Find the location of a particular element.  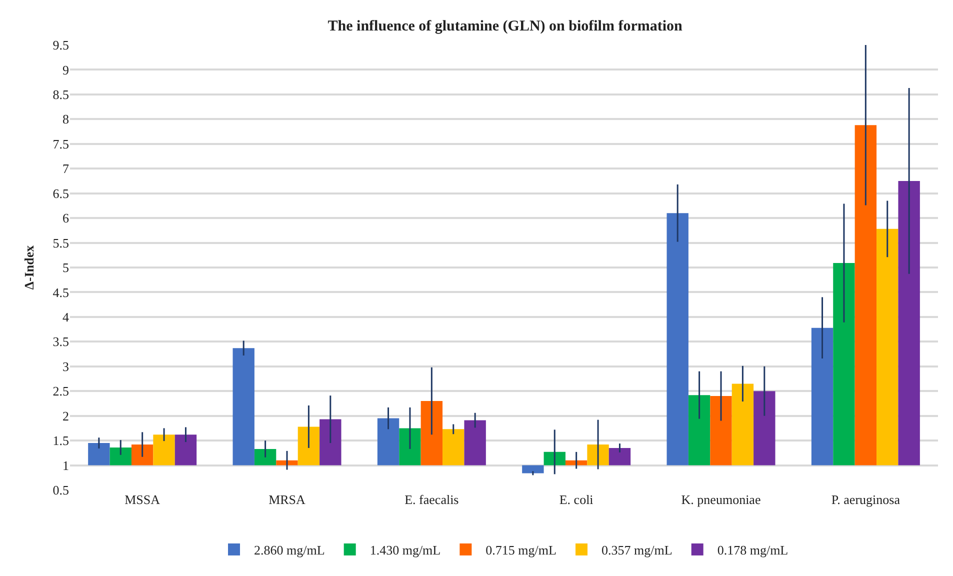

x-tick-label: E. faecalis is located at coordinates (431, 499).